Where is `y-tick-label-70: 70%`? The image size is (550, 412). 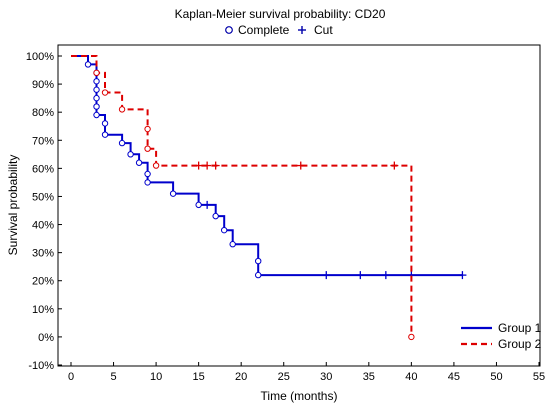 y-tick-label-70: 70% is located at coordinates (43, 141).